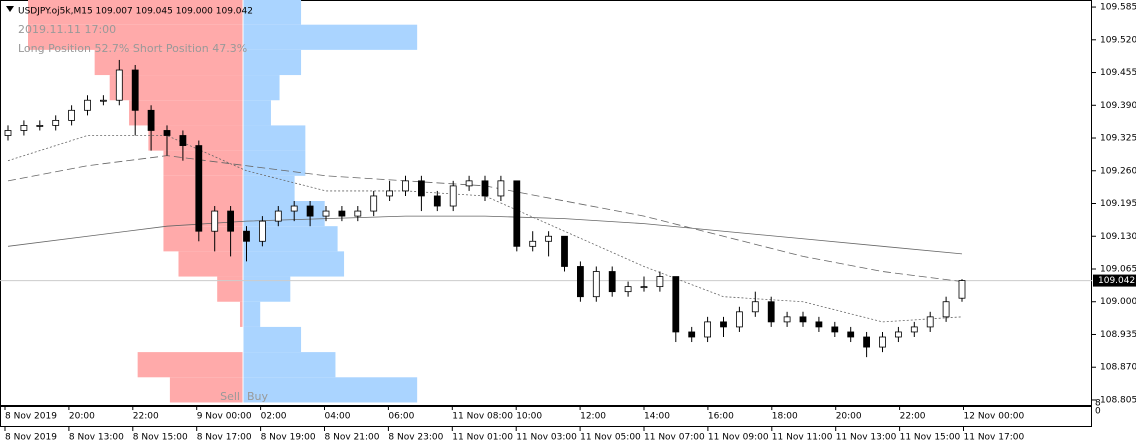  What do you see at coordinates (1116, 281) in the screenshot?
I see `current-price-label: 109.042` at bounding box center [1116, 281].